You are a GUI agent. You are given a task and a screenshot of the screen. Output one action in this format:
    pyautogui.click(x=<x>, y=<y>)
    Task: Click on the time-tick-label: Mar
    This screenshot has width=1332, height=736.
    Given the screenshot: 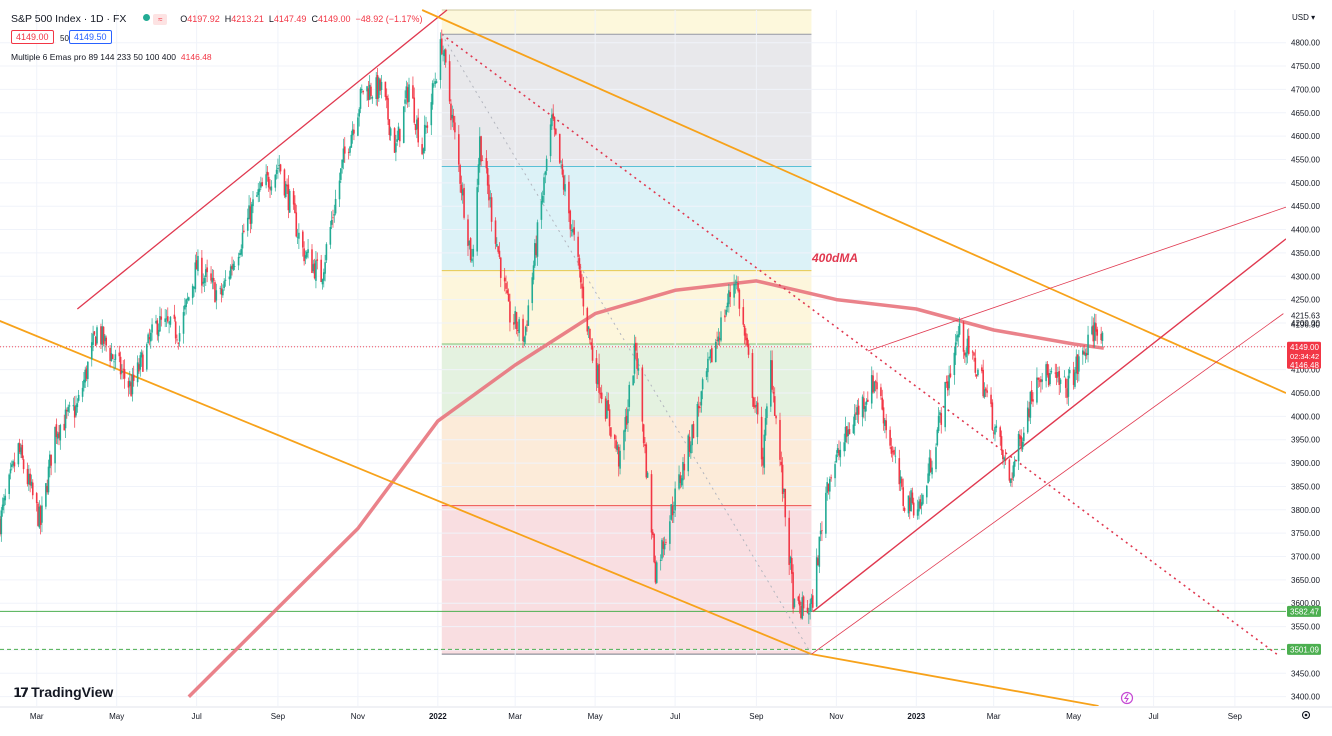 What is the action you would take?
    pyautogui.click(x=994, y=716)
    